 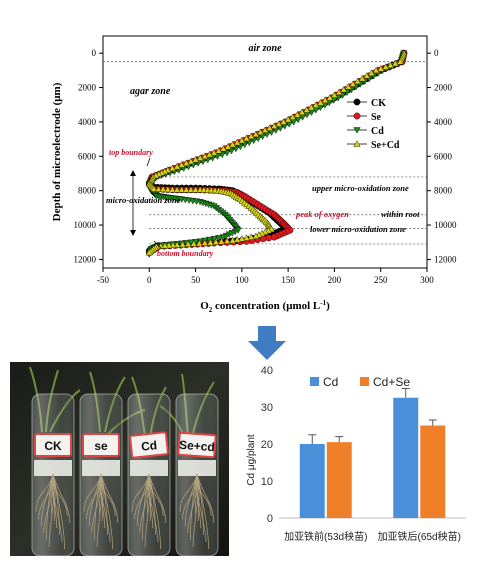 I want to click on bar-x-axis-labels: 加亚铁前(53d秧苗) 加亚铁后(65d秧苗), so click(x=372, y=536).